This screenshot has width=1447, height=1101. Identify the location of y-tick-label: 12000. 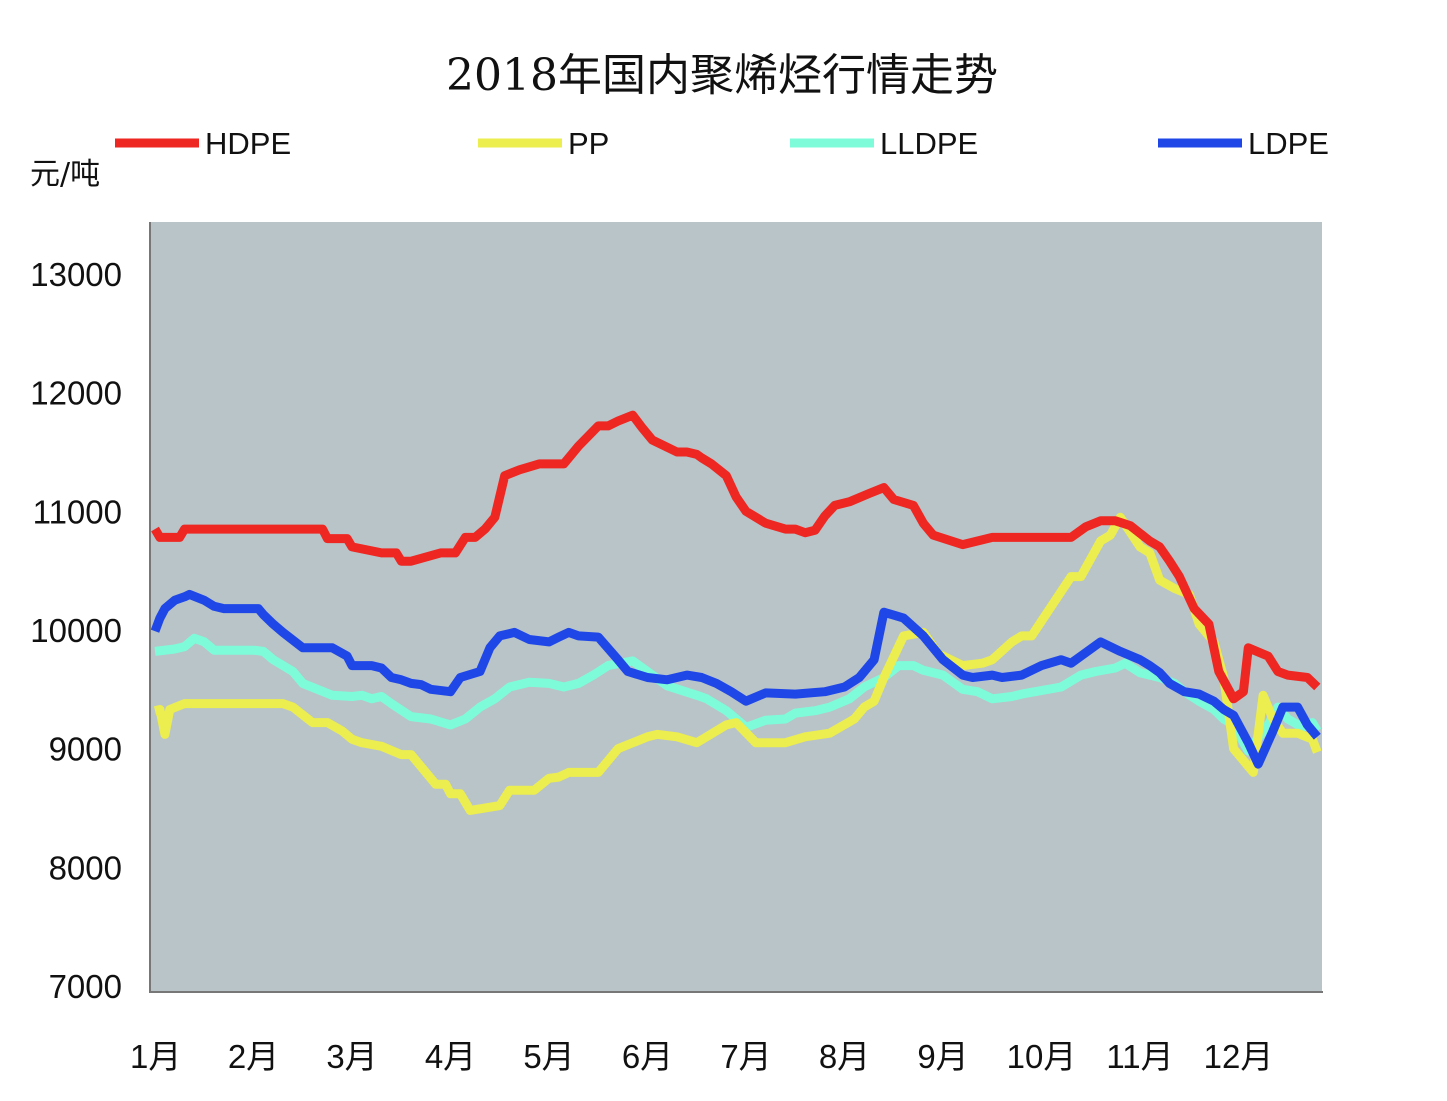
(76, 393).